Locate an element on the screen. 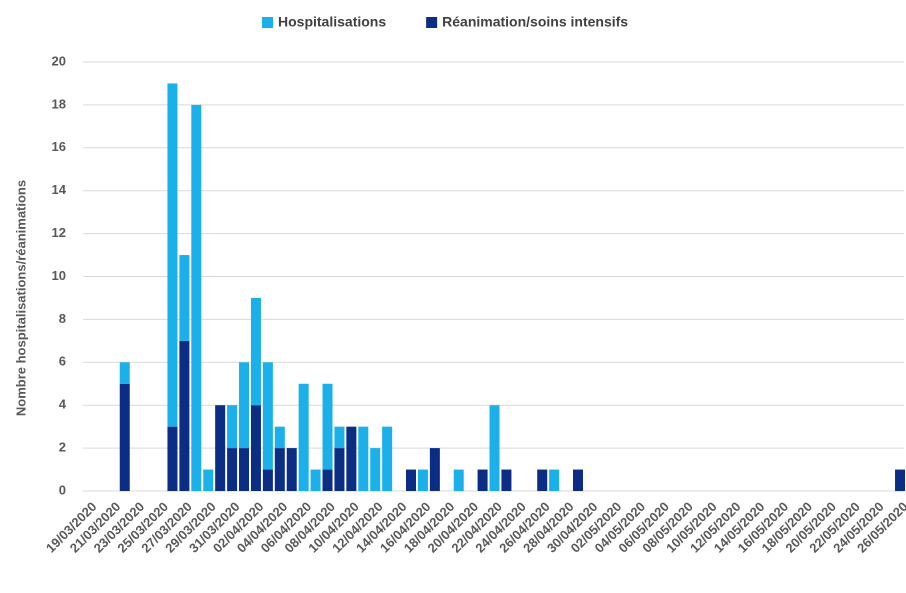 The image size is (906, 593). y-tick-label: 20 is located at coordinates (59, 60).